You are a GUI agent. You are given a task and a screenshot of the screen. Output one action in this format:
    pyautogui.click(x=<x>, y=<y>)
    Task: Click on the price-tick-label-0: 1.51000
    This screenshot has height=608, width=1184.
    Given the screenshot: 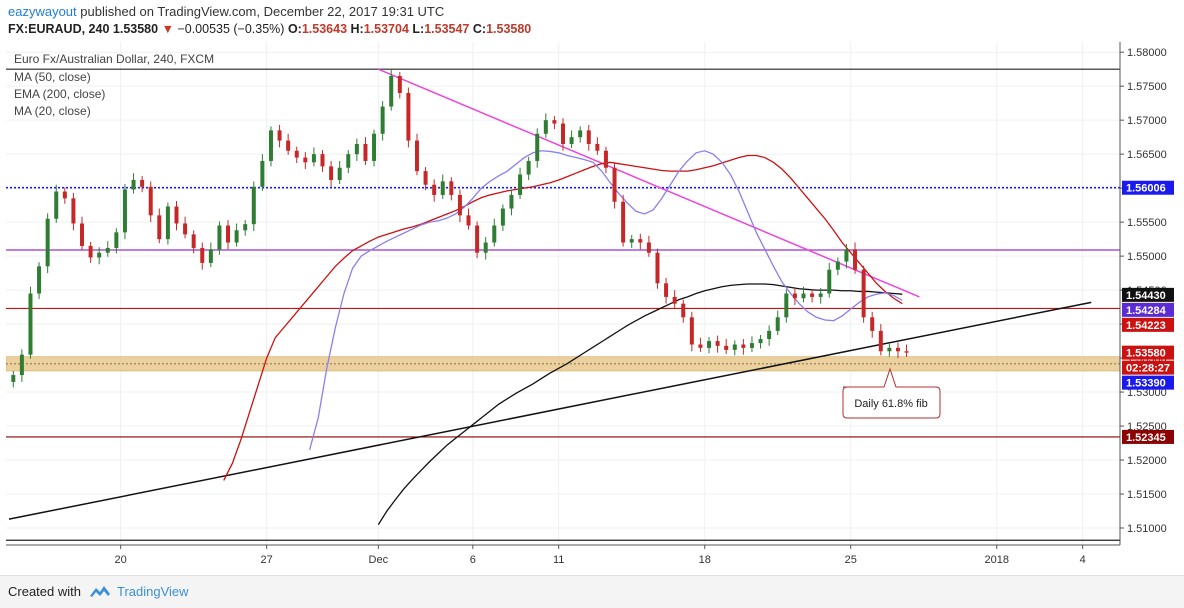 What is the action you would take?
    pyautogui.click(x=1147, y=529)
    